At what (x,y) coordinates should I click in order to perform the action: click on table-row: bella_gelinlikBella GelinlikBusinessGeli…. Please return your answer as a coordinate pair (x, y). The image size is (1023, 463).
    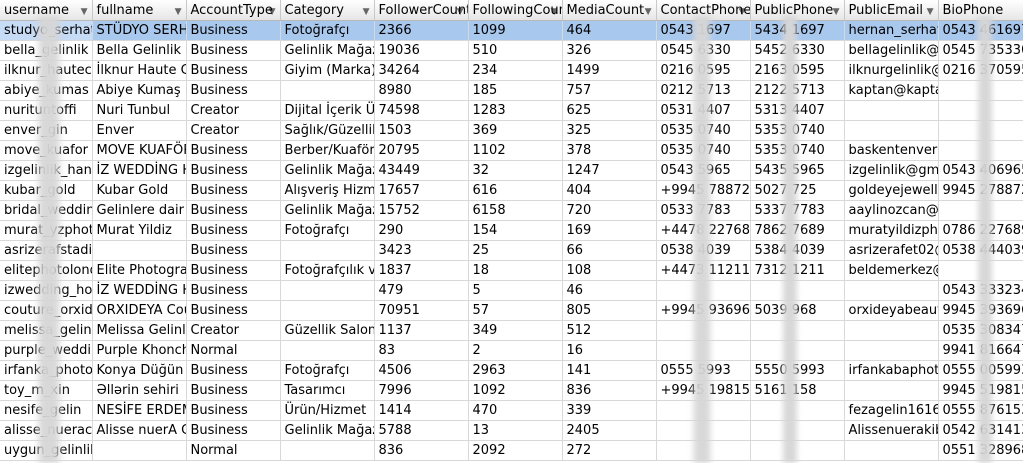
    Looking at the image, I should click on (511, 50).